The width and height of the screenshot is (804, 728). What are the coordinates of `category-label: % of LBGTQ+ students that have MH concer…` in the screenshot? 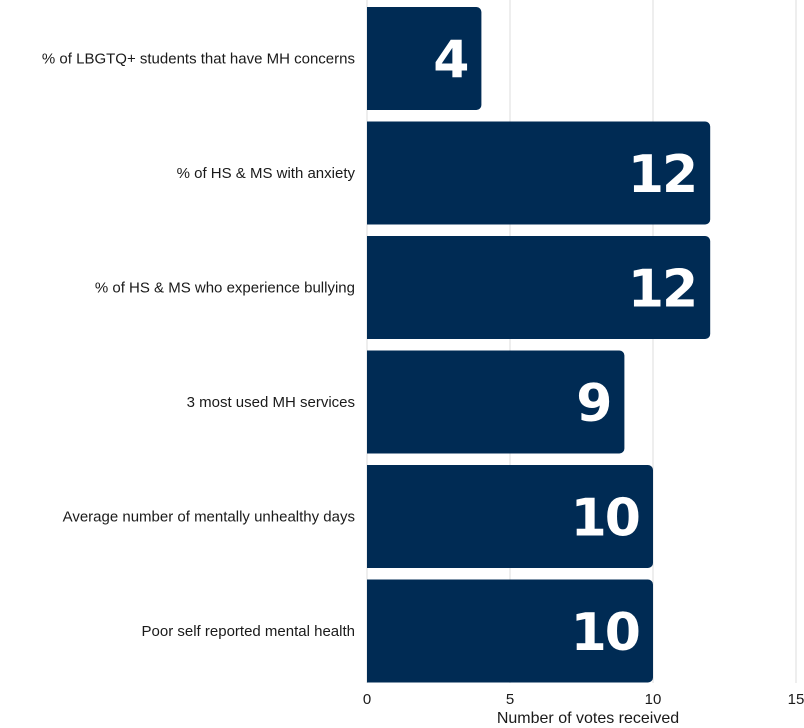 It's located at (198, 59).